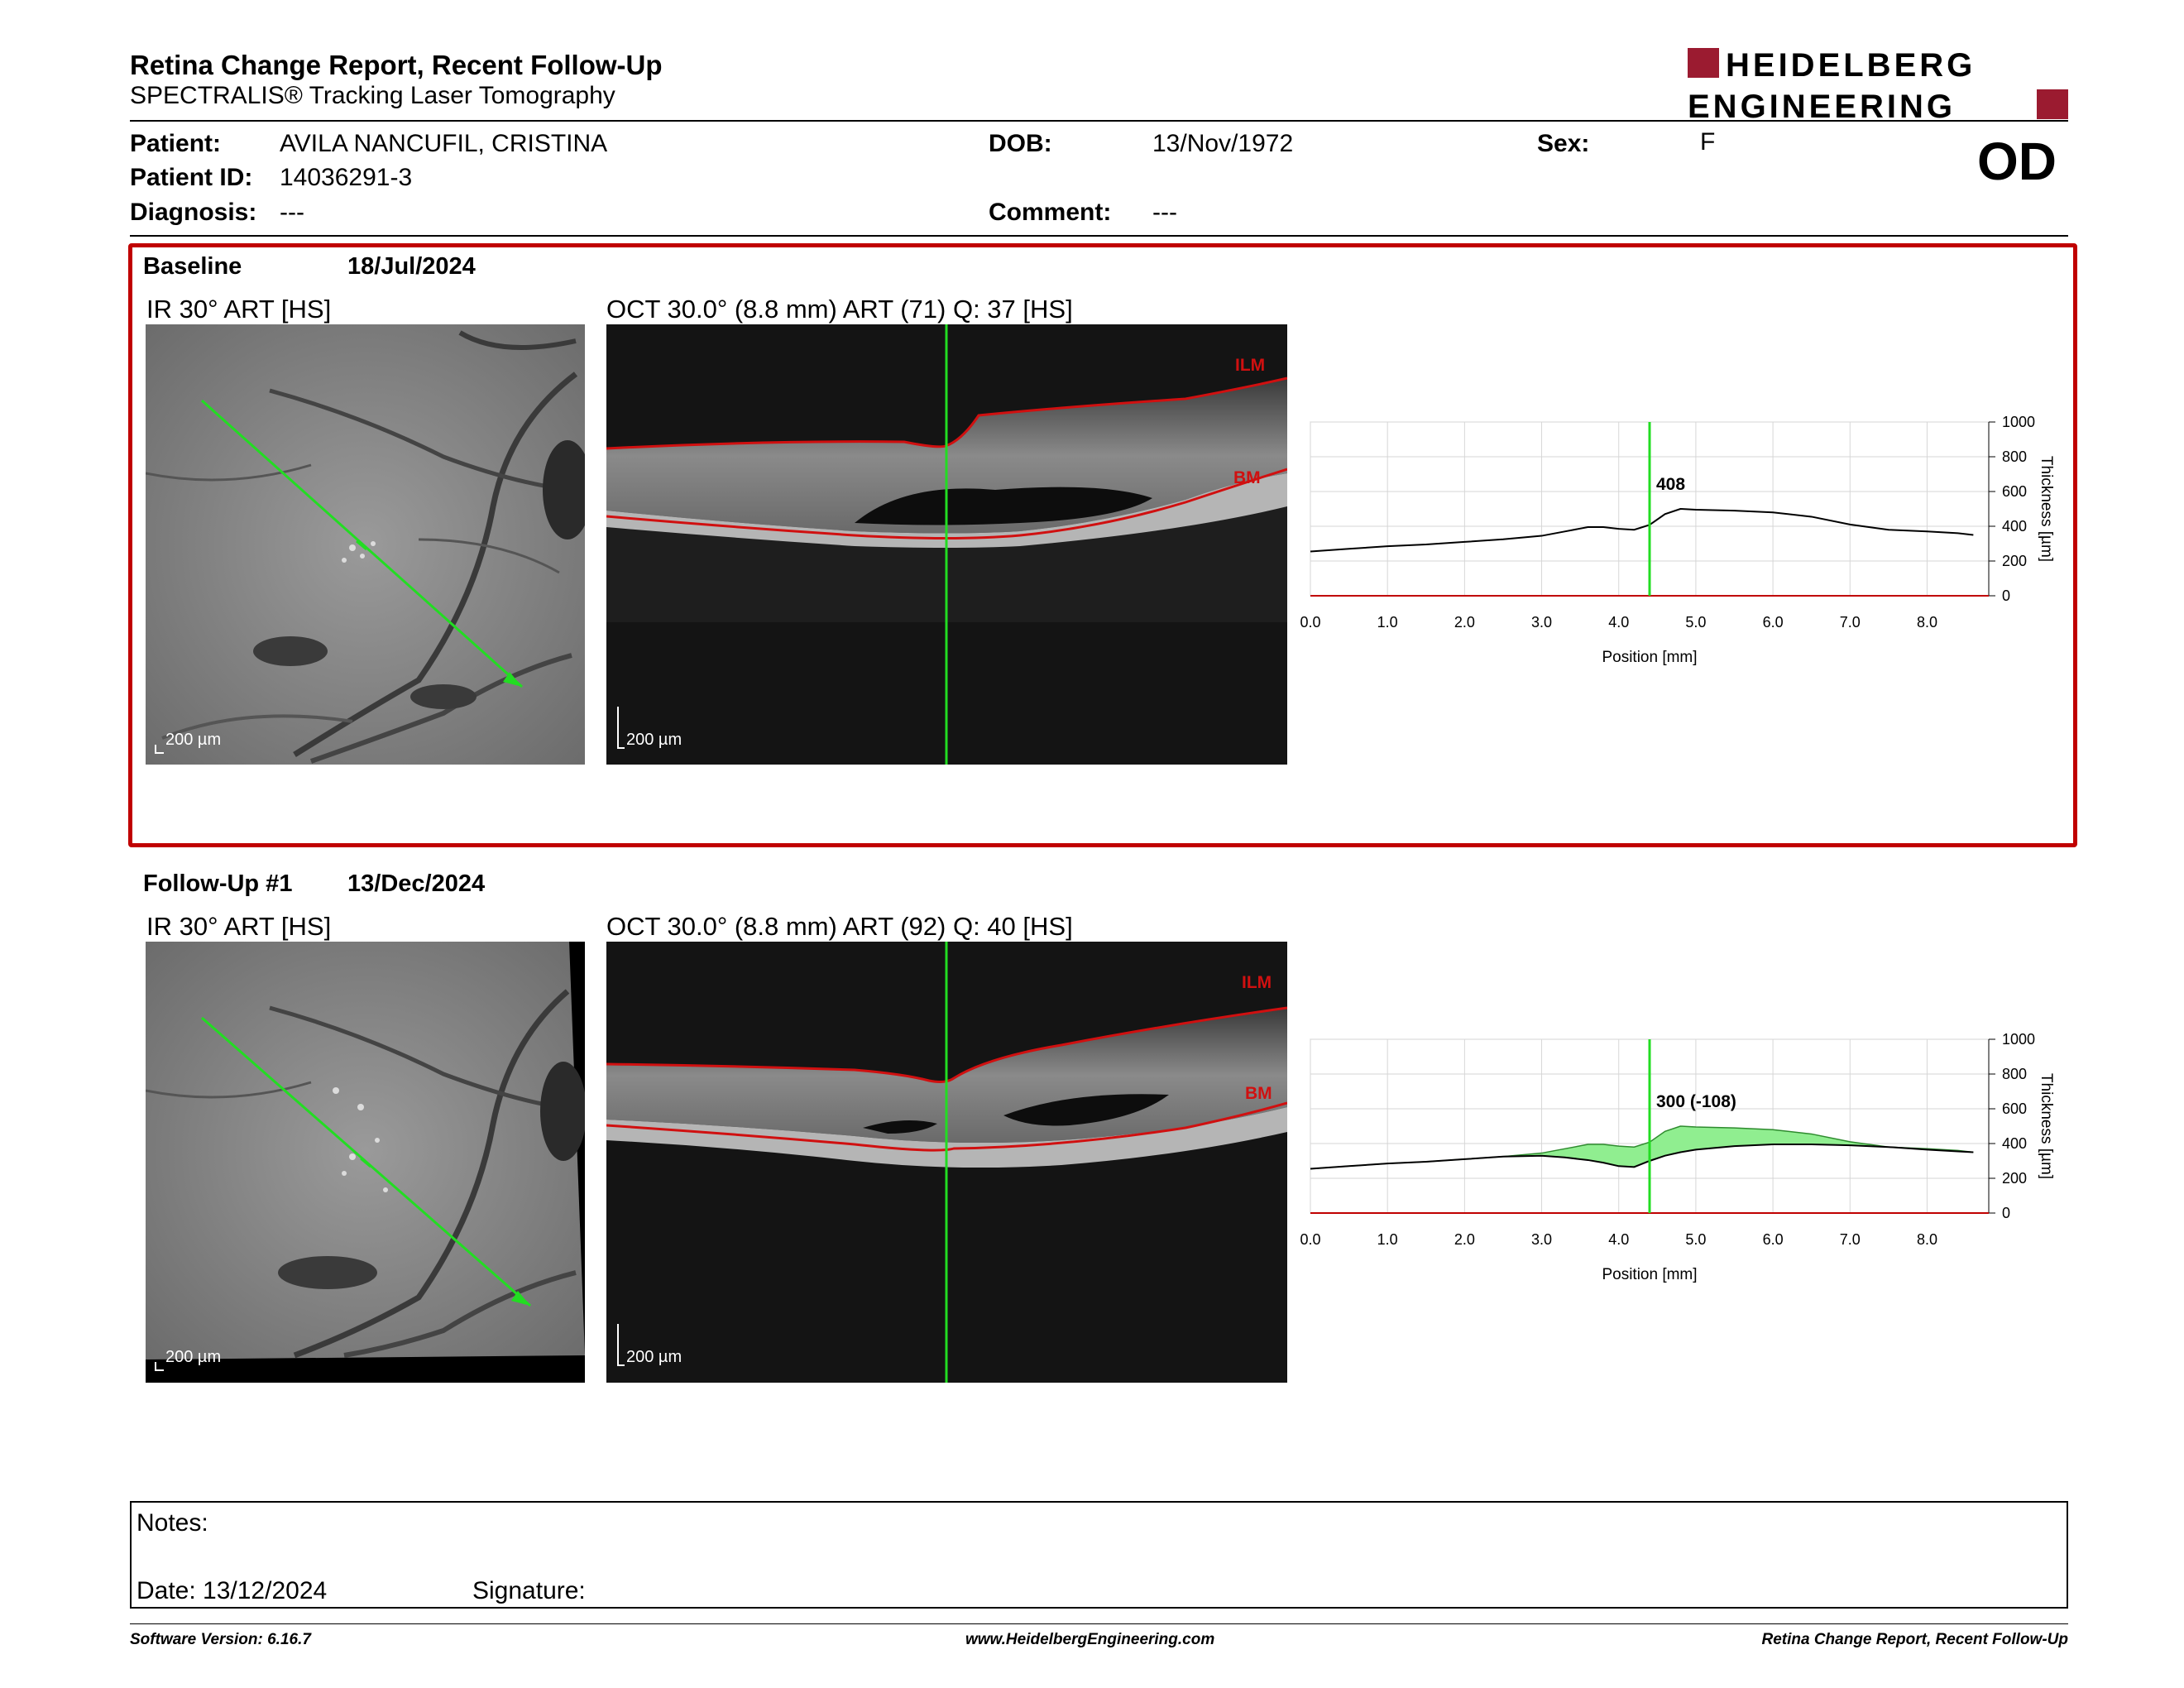 Image resolution: width=2184 pixels, height=1688 pixels. I want to click on followup-oct-bscan: ILM BM 200 µm, so click(946, 1162).